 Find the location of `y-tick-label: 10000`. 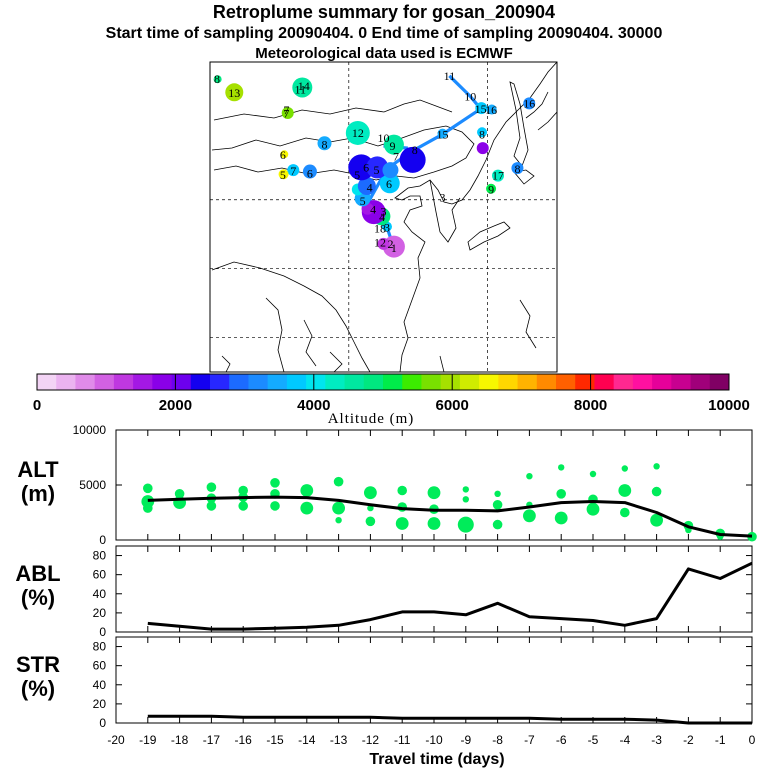

y-tick-label: 10000 is located at coordinates (90, 430).